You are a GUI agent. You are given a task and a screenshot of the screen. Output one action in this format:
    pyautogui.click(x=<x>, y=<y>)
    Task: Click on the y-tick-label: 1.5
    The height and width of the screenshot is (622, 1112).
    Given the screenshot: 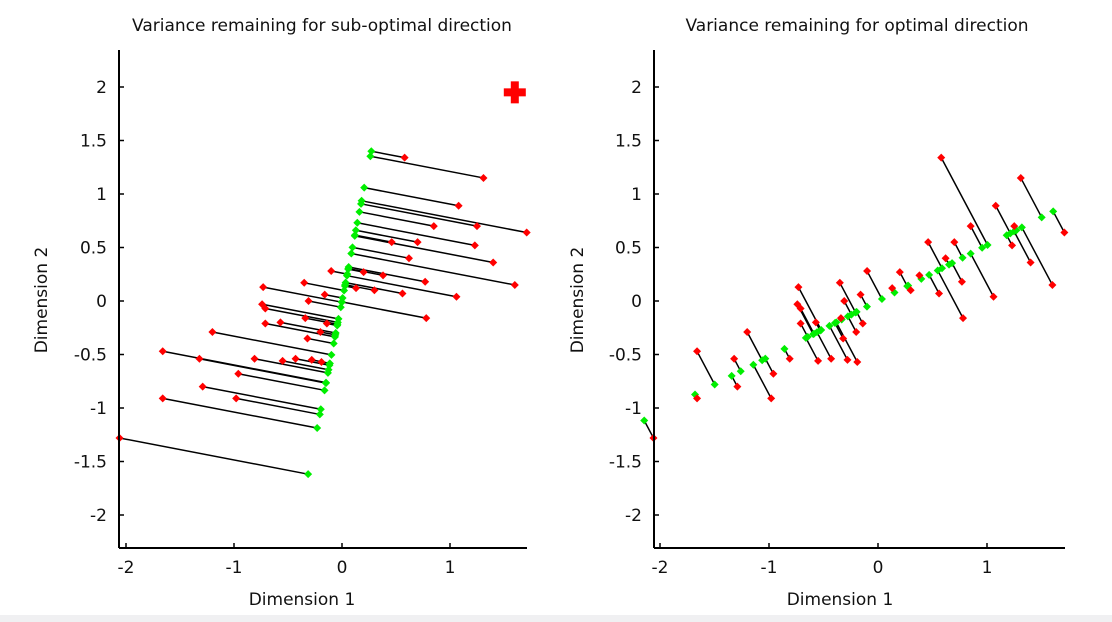 What is the action you would take?
    pyautogui.click(x=628, y=142)
    